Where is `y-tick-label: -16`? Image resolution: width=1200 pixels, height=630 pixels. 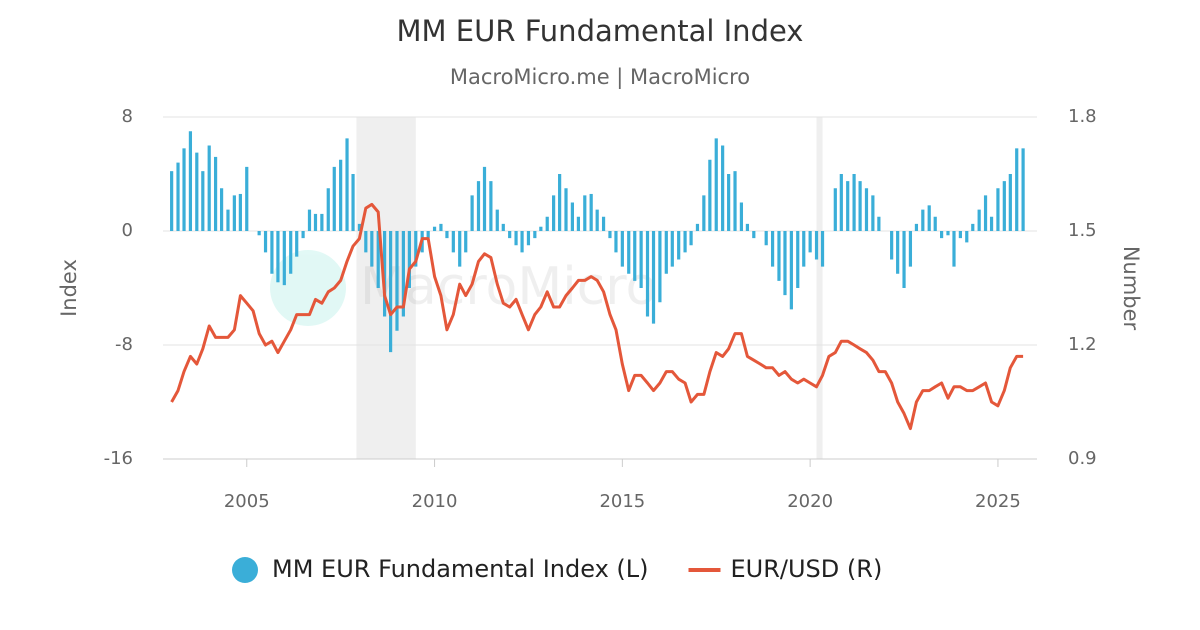 y-tick-label: -16 is located at coordinates (118, 458).